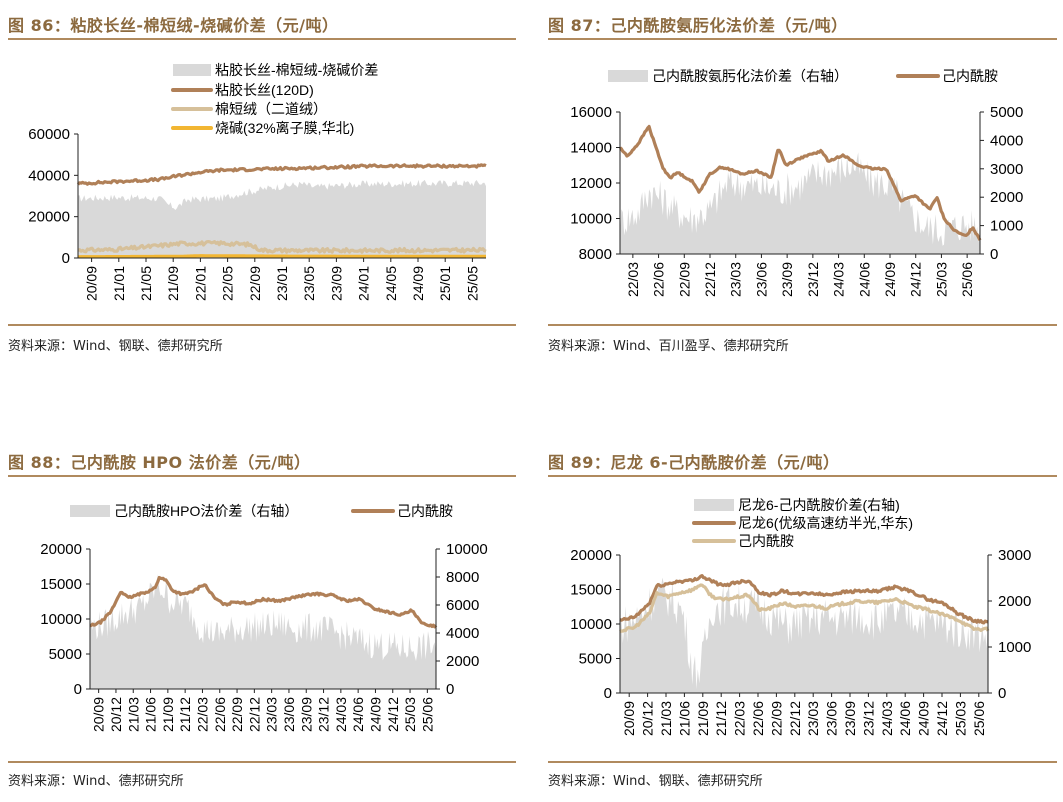  I want to click on legend-label-0: 尼龙6-己内酰胺价差(右轴), so click(819, 505).